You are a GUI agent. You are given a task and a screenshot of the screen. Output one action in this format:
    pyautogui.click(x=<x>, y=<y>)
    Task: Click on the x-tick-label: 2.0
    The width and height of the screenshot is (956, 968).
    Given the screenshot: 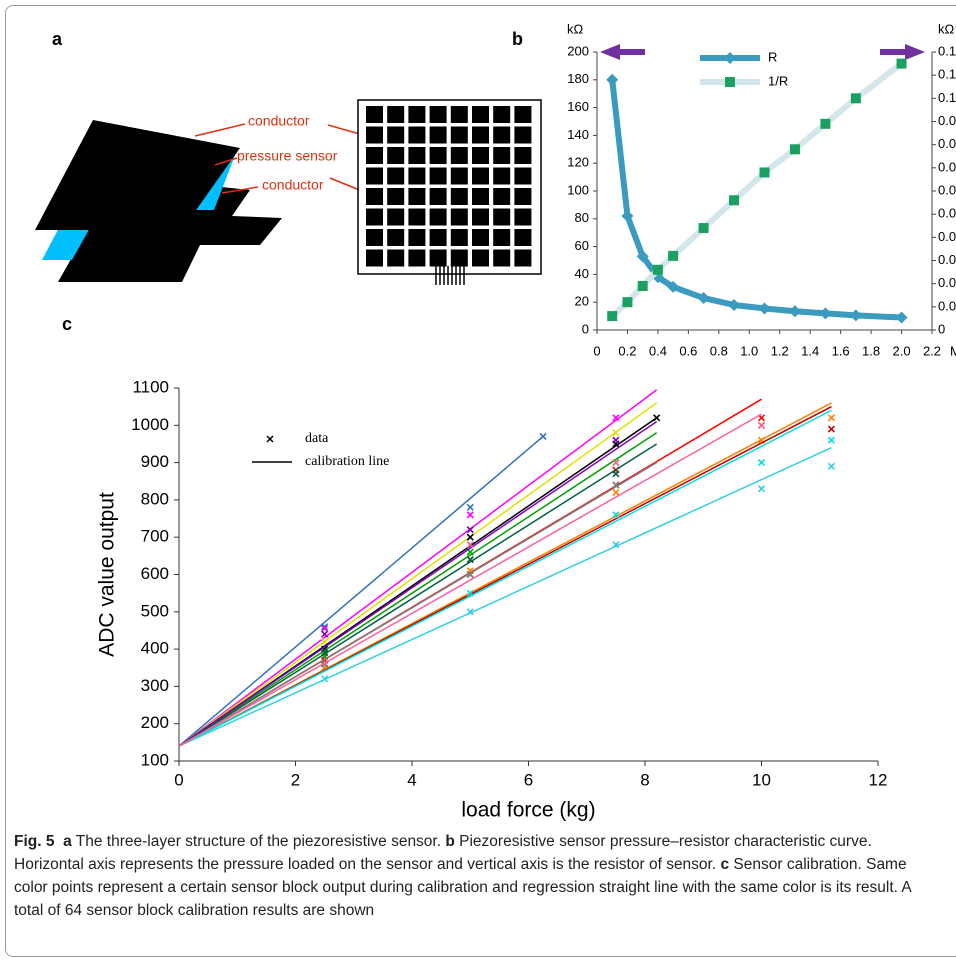 What is the action you would take?
    pyautogui.click(x=902, y=350)
    